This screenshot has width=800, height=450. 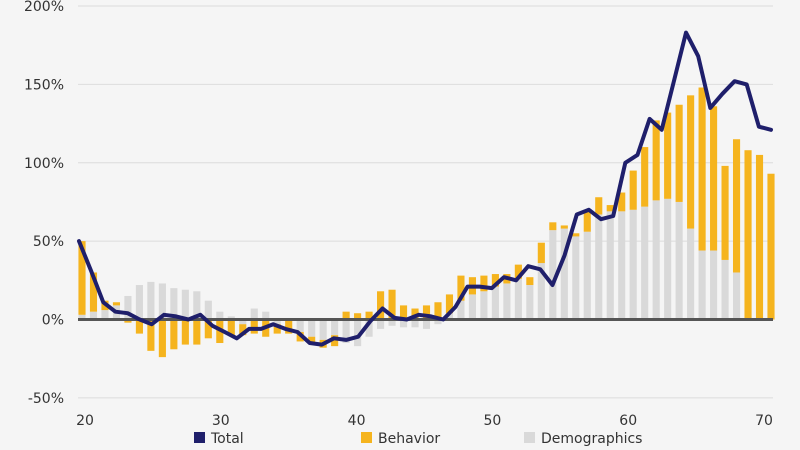 What do you see at coordinates (199, 437) in the screenshot?
I see `legend-swatch-total` at bounding box center [199, 437].